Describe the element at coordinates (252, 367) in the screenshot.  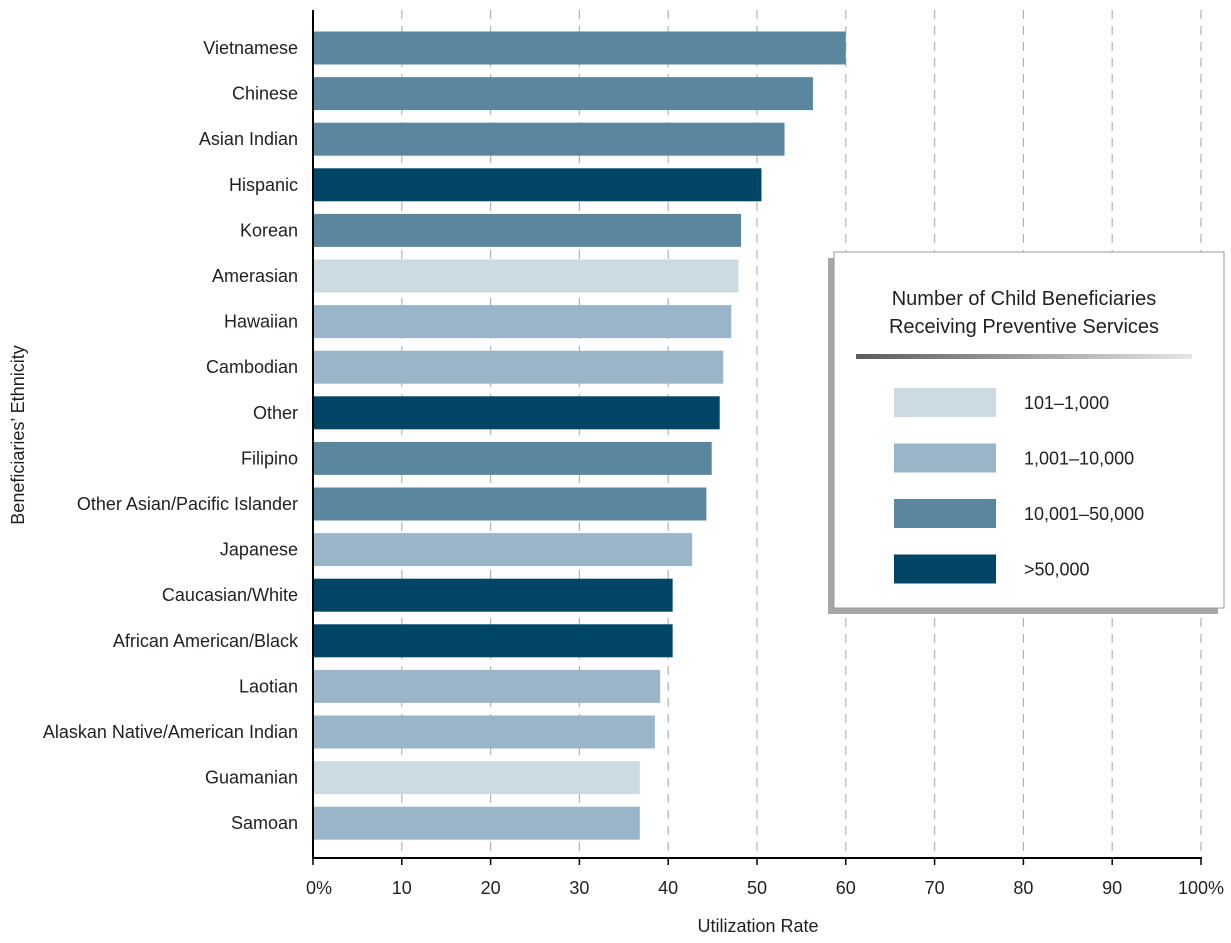
I see `category-label: Cambodian` at that location.